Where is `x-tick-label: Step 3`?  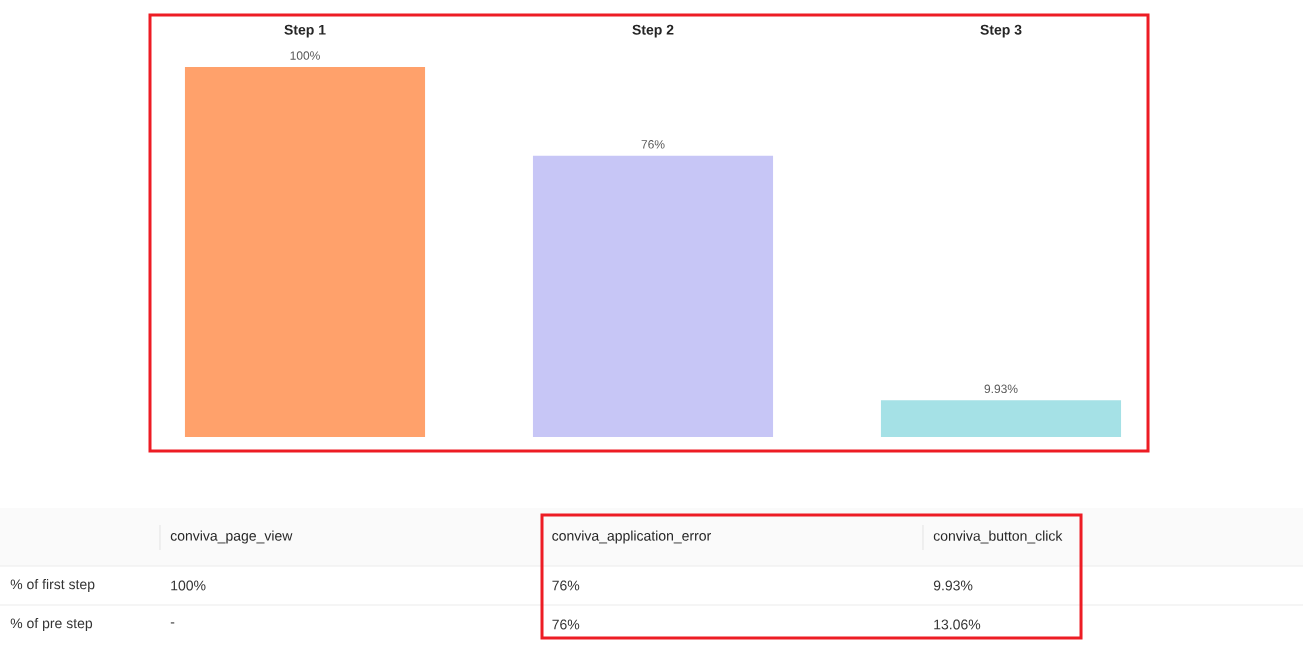 x-tick-label: Step 3 is located at coordinates (1001, 31).